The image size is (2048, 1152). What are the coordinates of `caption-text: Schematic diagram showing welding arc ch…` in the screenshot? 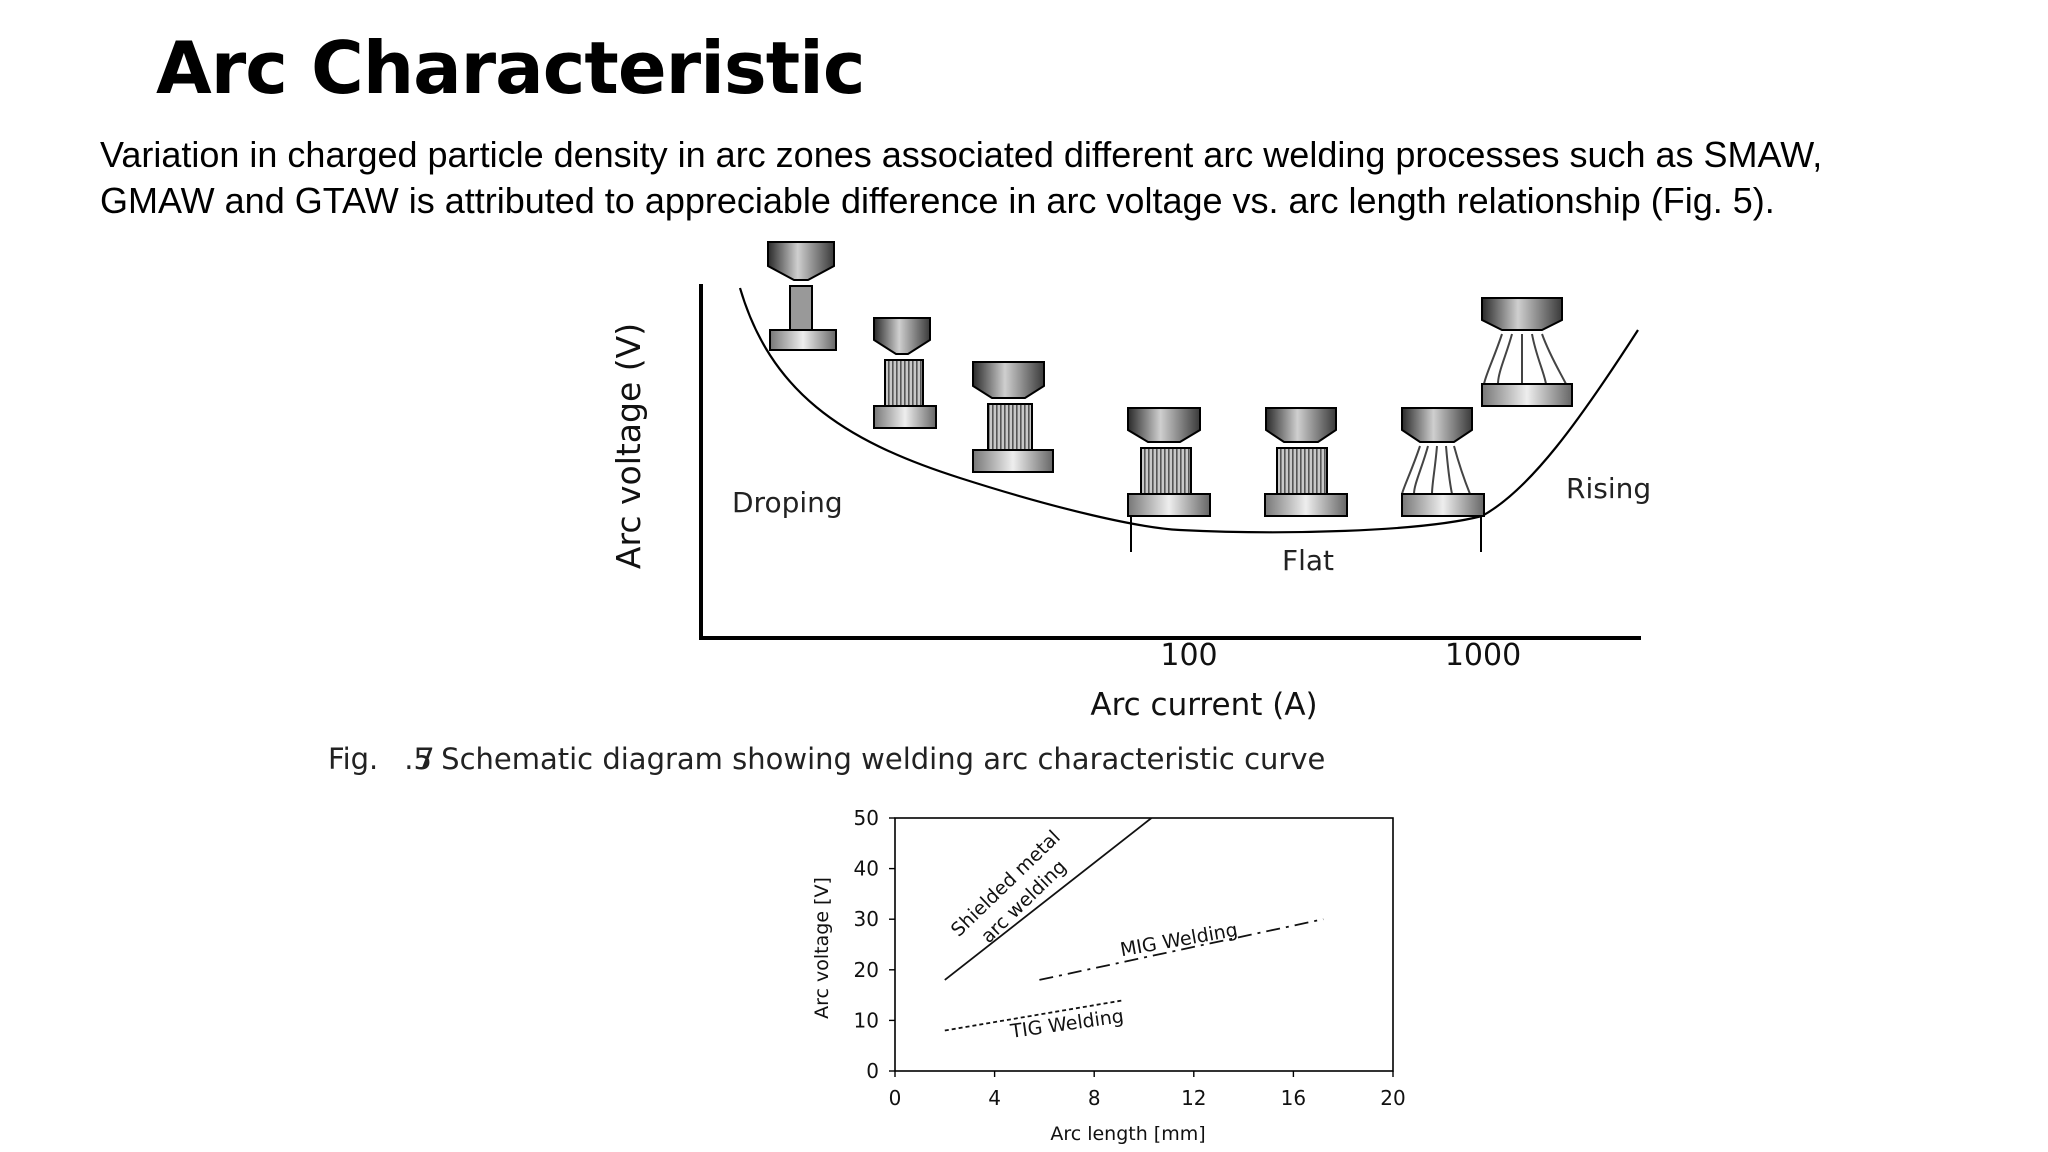 It's located at (883, 759).